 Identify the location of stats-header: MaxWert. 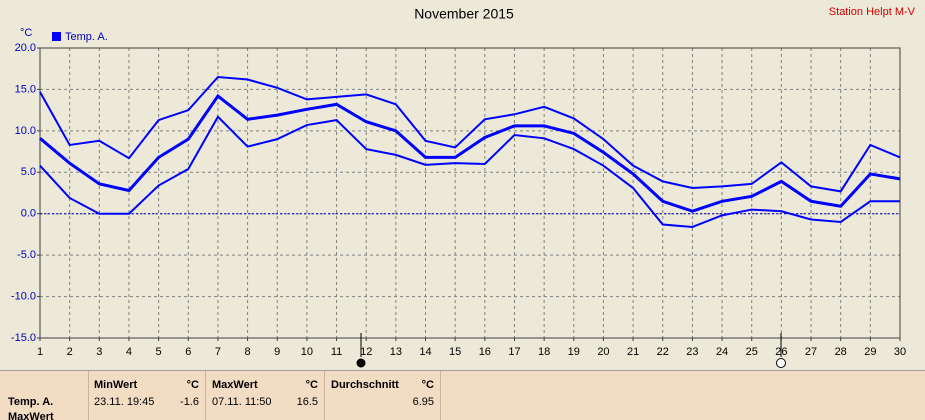
(235, 385).